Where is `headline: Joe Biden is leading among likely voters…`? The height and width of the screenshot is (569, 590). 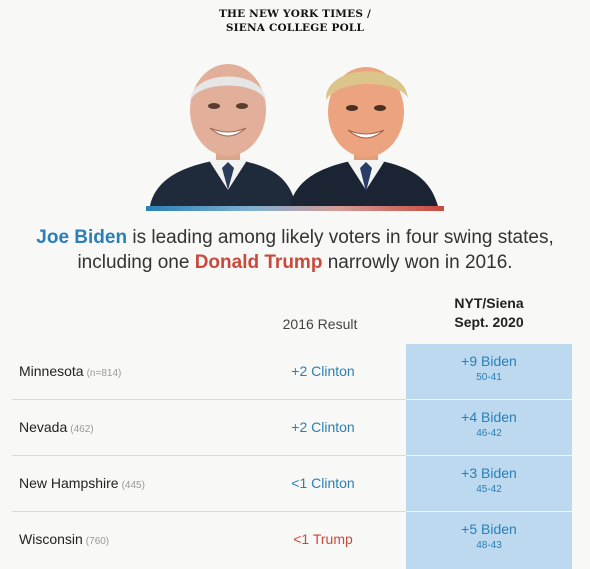
headline: Joe Biden is leading among likely voters… is located at coordinates (295, 250).